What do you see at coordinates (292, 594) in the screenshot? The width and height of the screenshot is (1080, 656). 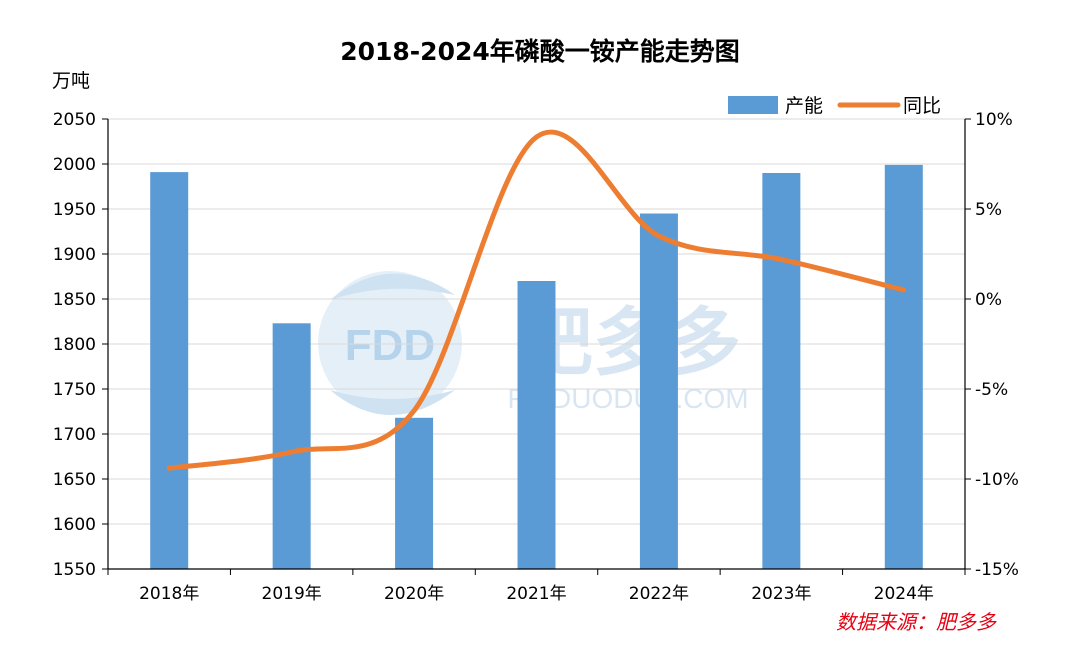 I see `x-tick-label: 2019年` at bounding box center [292, 594].